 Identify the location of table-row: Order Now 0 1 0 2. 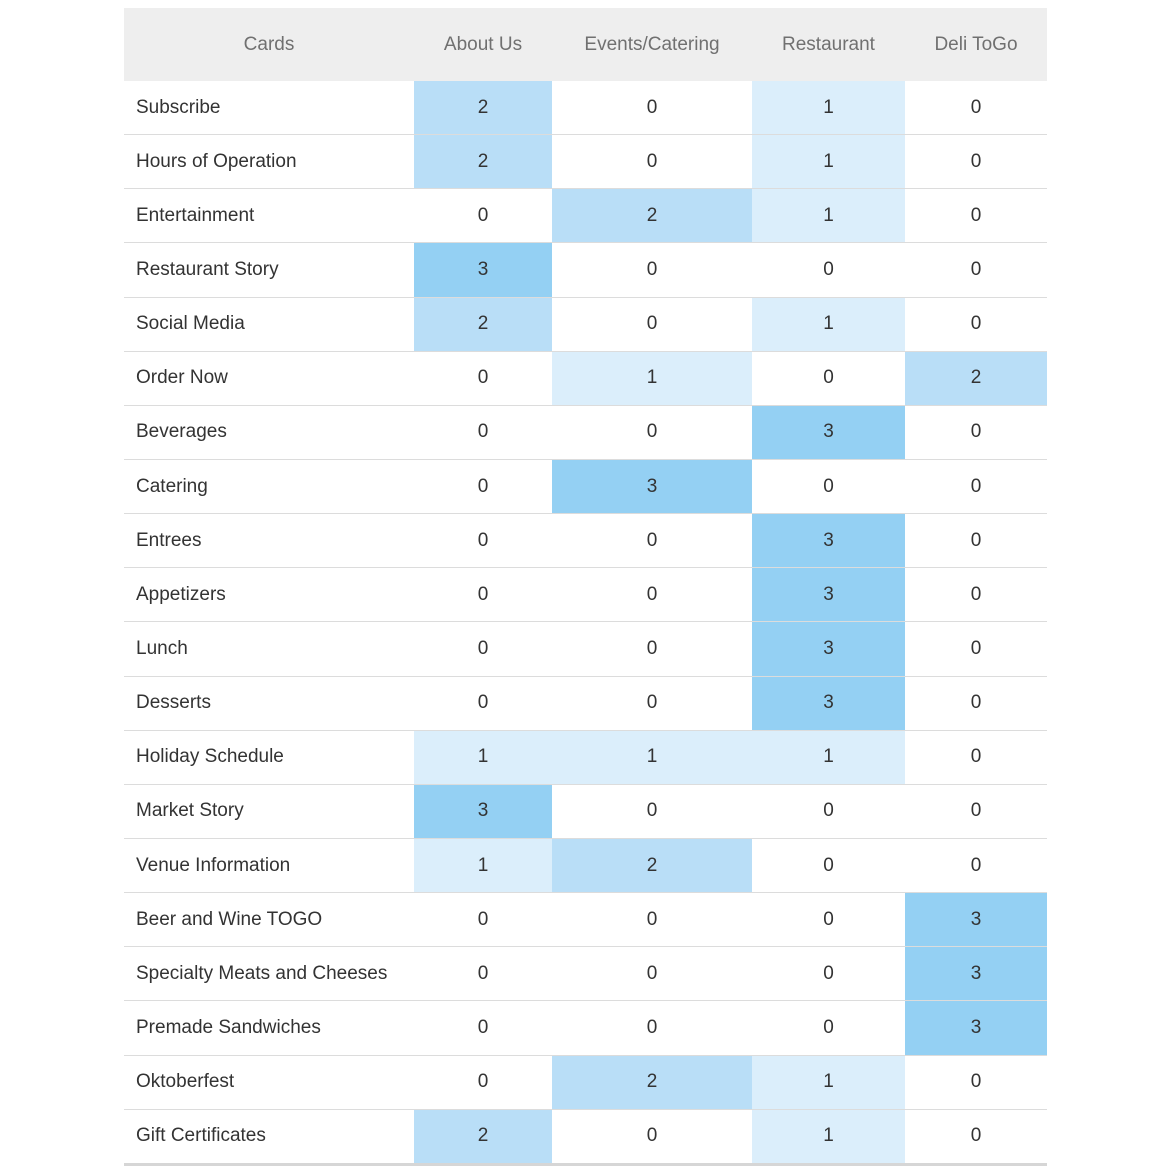
(585, 378).